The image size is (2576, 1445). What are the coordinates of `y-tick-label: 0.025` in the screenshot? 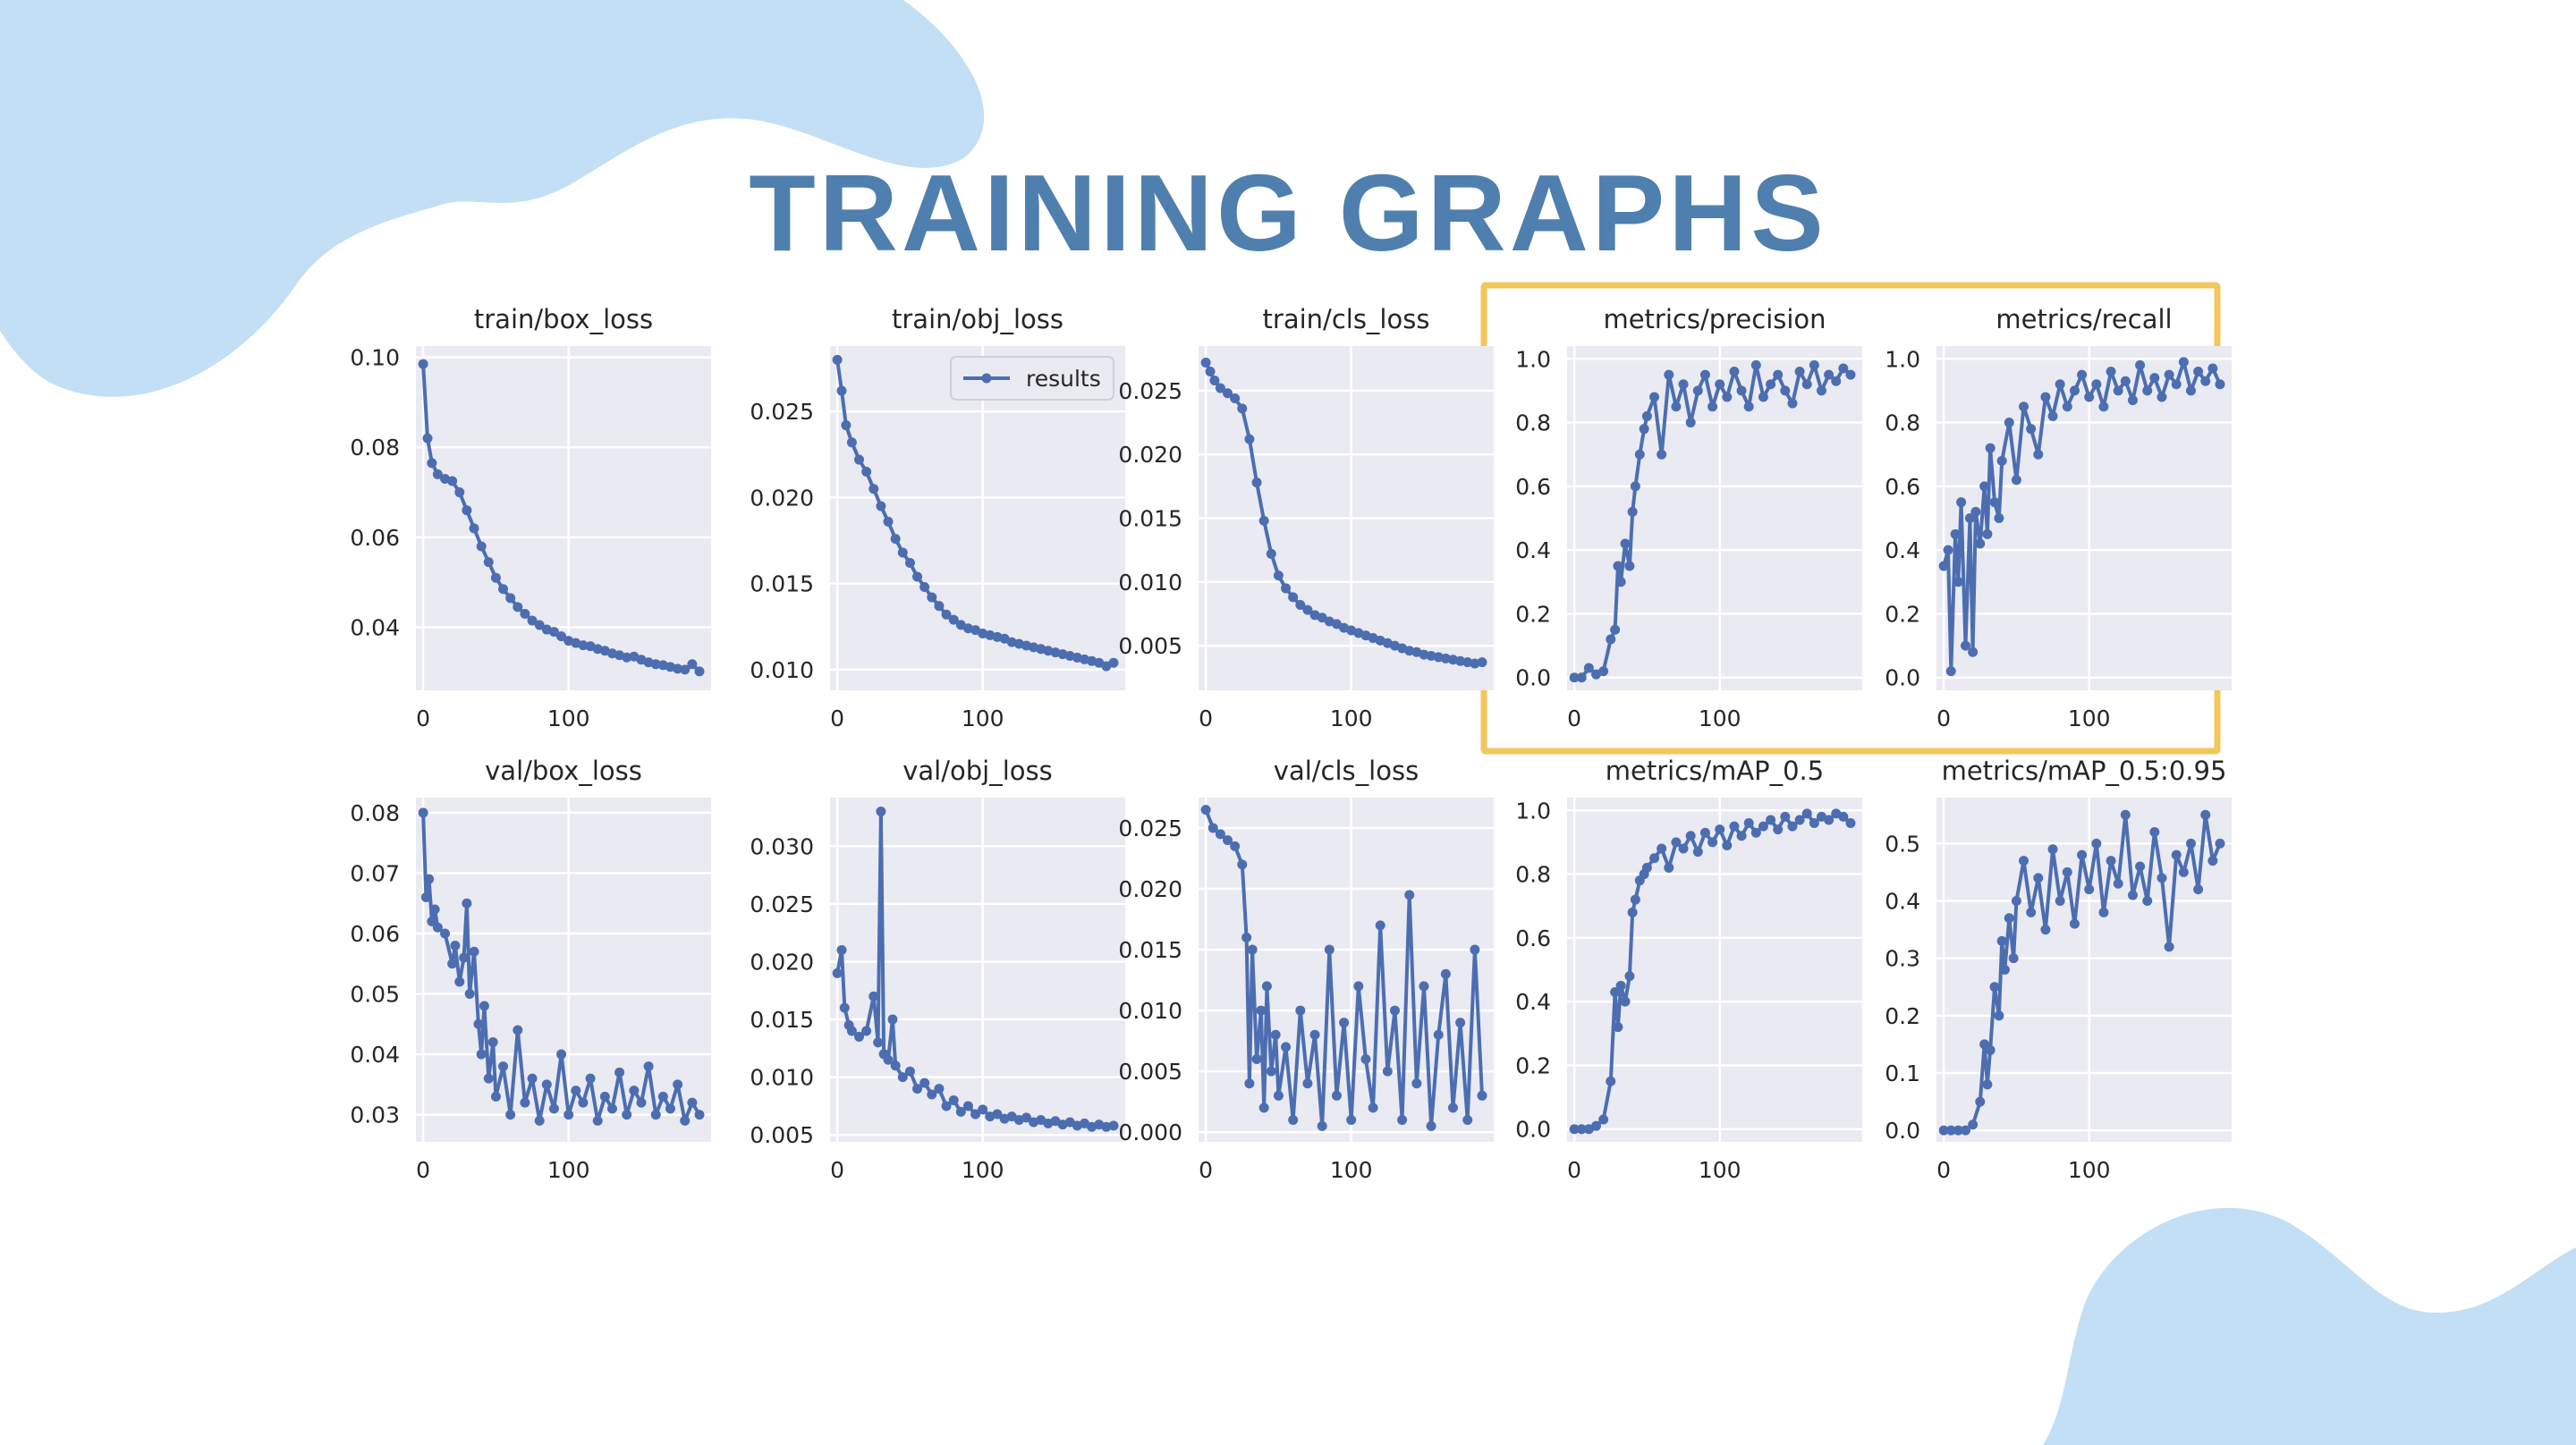 It's located at (1150, 828).